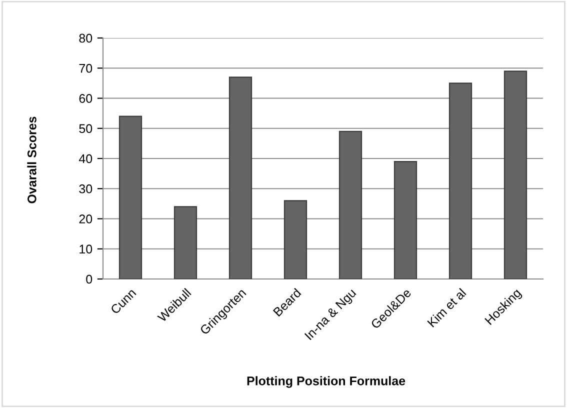 This screenshot has width=567, height=408. What do you see at coordinates (85, 219) in the screenshot?
I see `y-tick-label: 20` at bounding box center [85, 219].